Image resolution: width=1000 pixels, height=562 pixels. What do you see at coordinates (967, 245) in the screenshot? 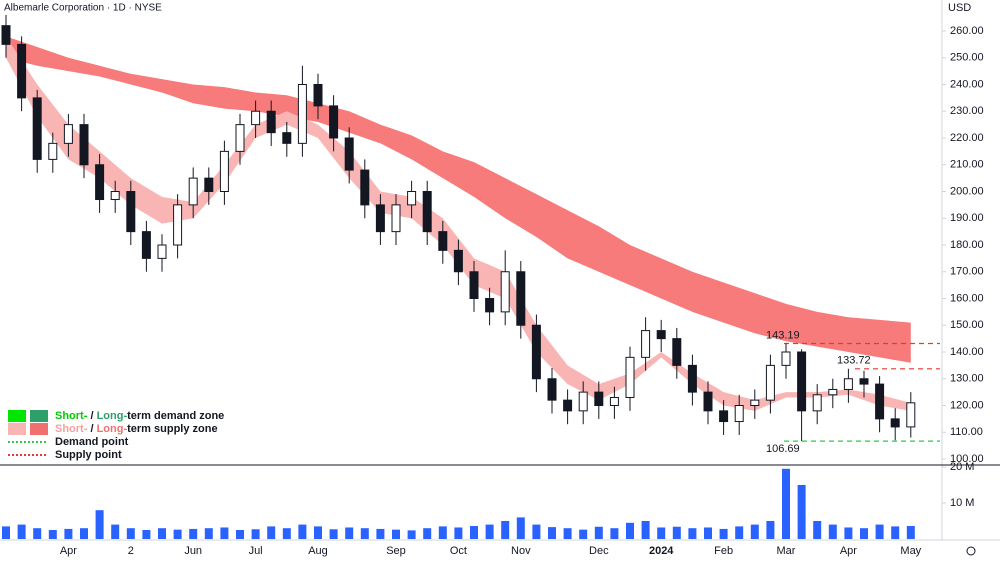
I see `y-tick-label: 180.00` at bounding box center [967, 245].